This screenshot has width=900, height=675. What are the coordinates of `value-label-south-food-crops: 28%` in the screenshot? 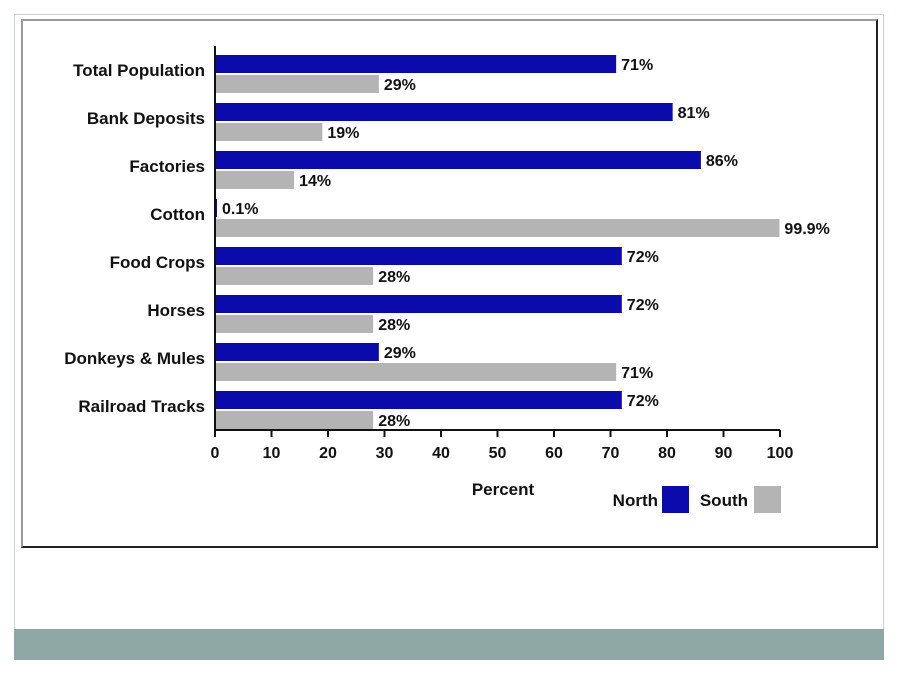 It's located at (394, 277).